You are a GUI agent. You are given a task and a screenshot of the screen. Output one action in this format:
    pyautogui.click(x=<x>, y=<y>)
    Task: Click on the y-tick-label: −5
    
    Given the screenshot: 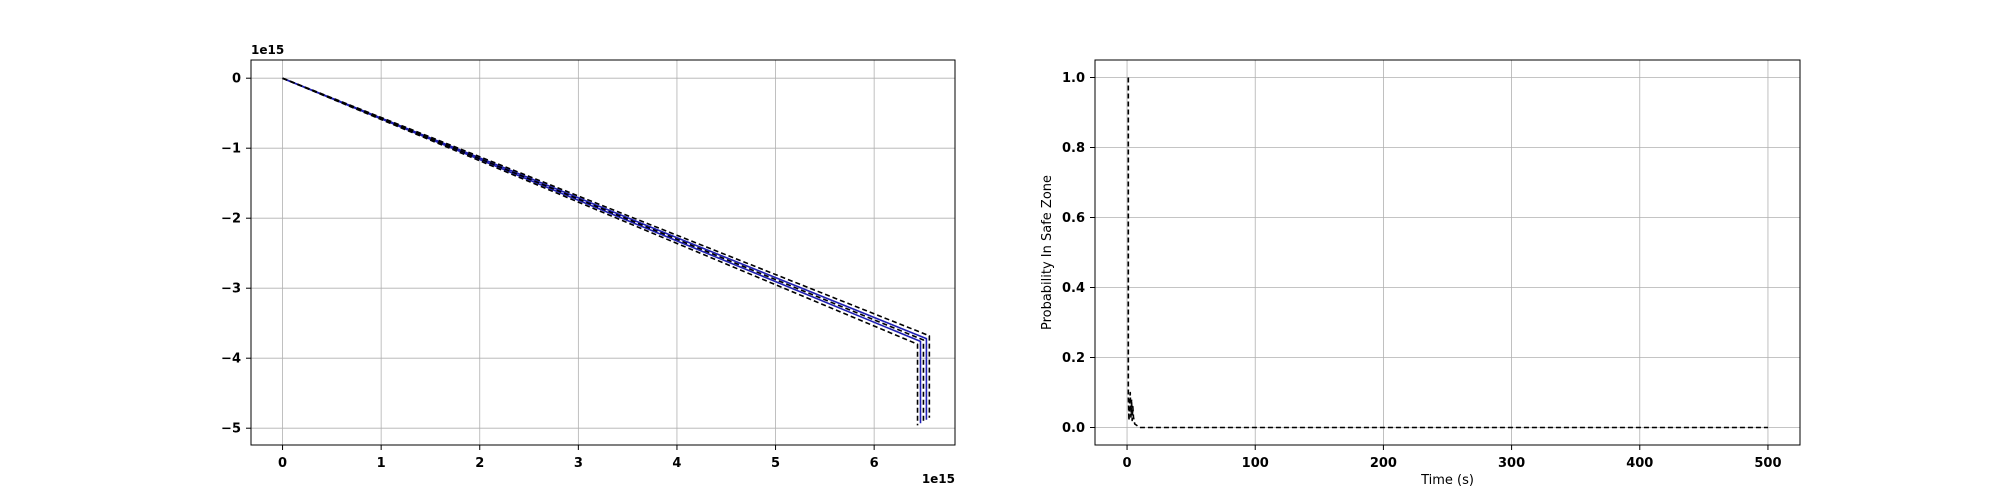 What is the action you would take?
    pyautogui.click(x=231, y=429)
    